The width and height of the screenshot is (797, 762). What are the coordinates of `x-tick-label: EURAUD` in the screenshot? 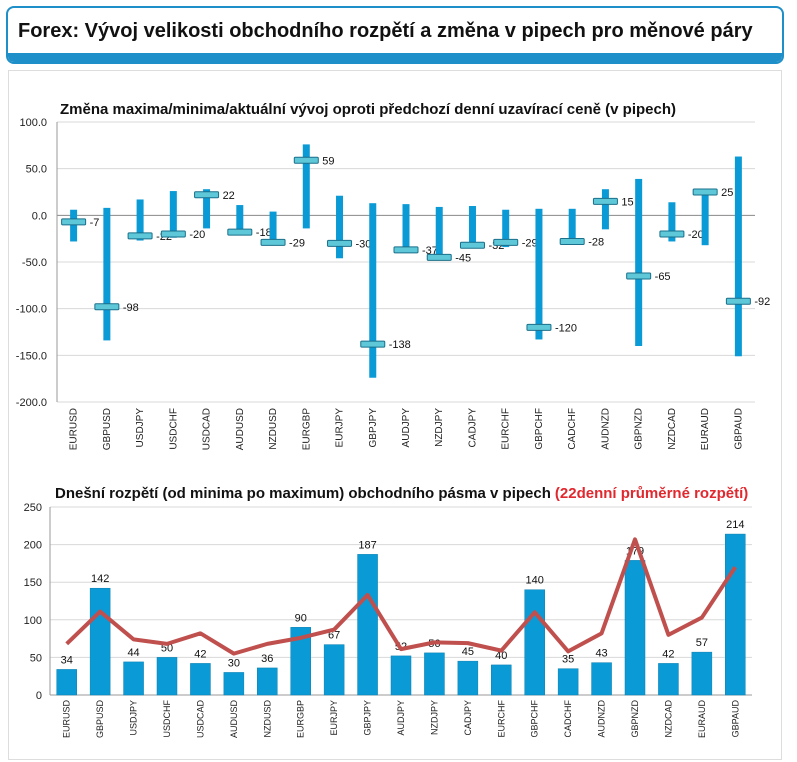 It's located at (705, 429).